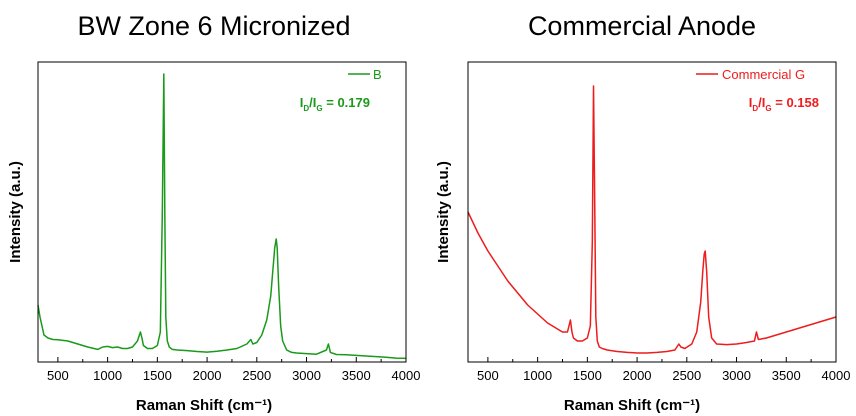  I want to click on legend: B, so click(365, 74).